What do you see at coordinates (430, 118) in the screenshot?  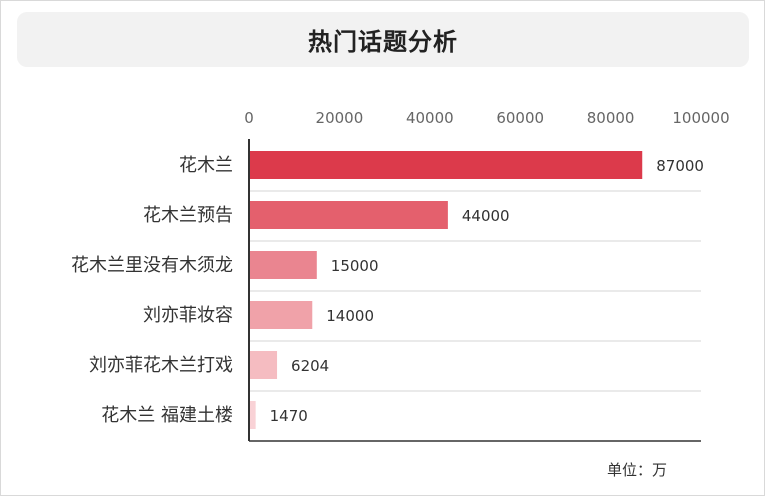 I see `x-tick-label: 40000` at bounding box center [430, 118].